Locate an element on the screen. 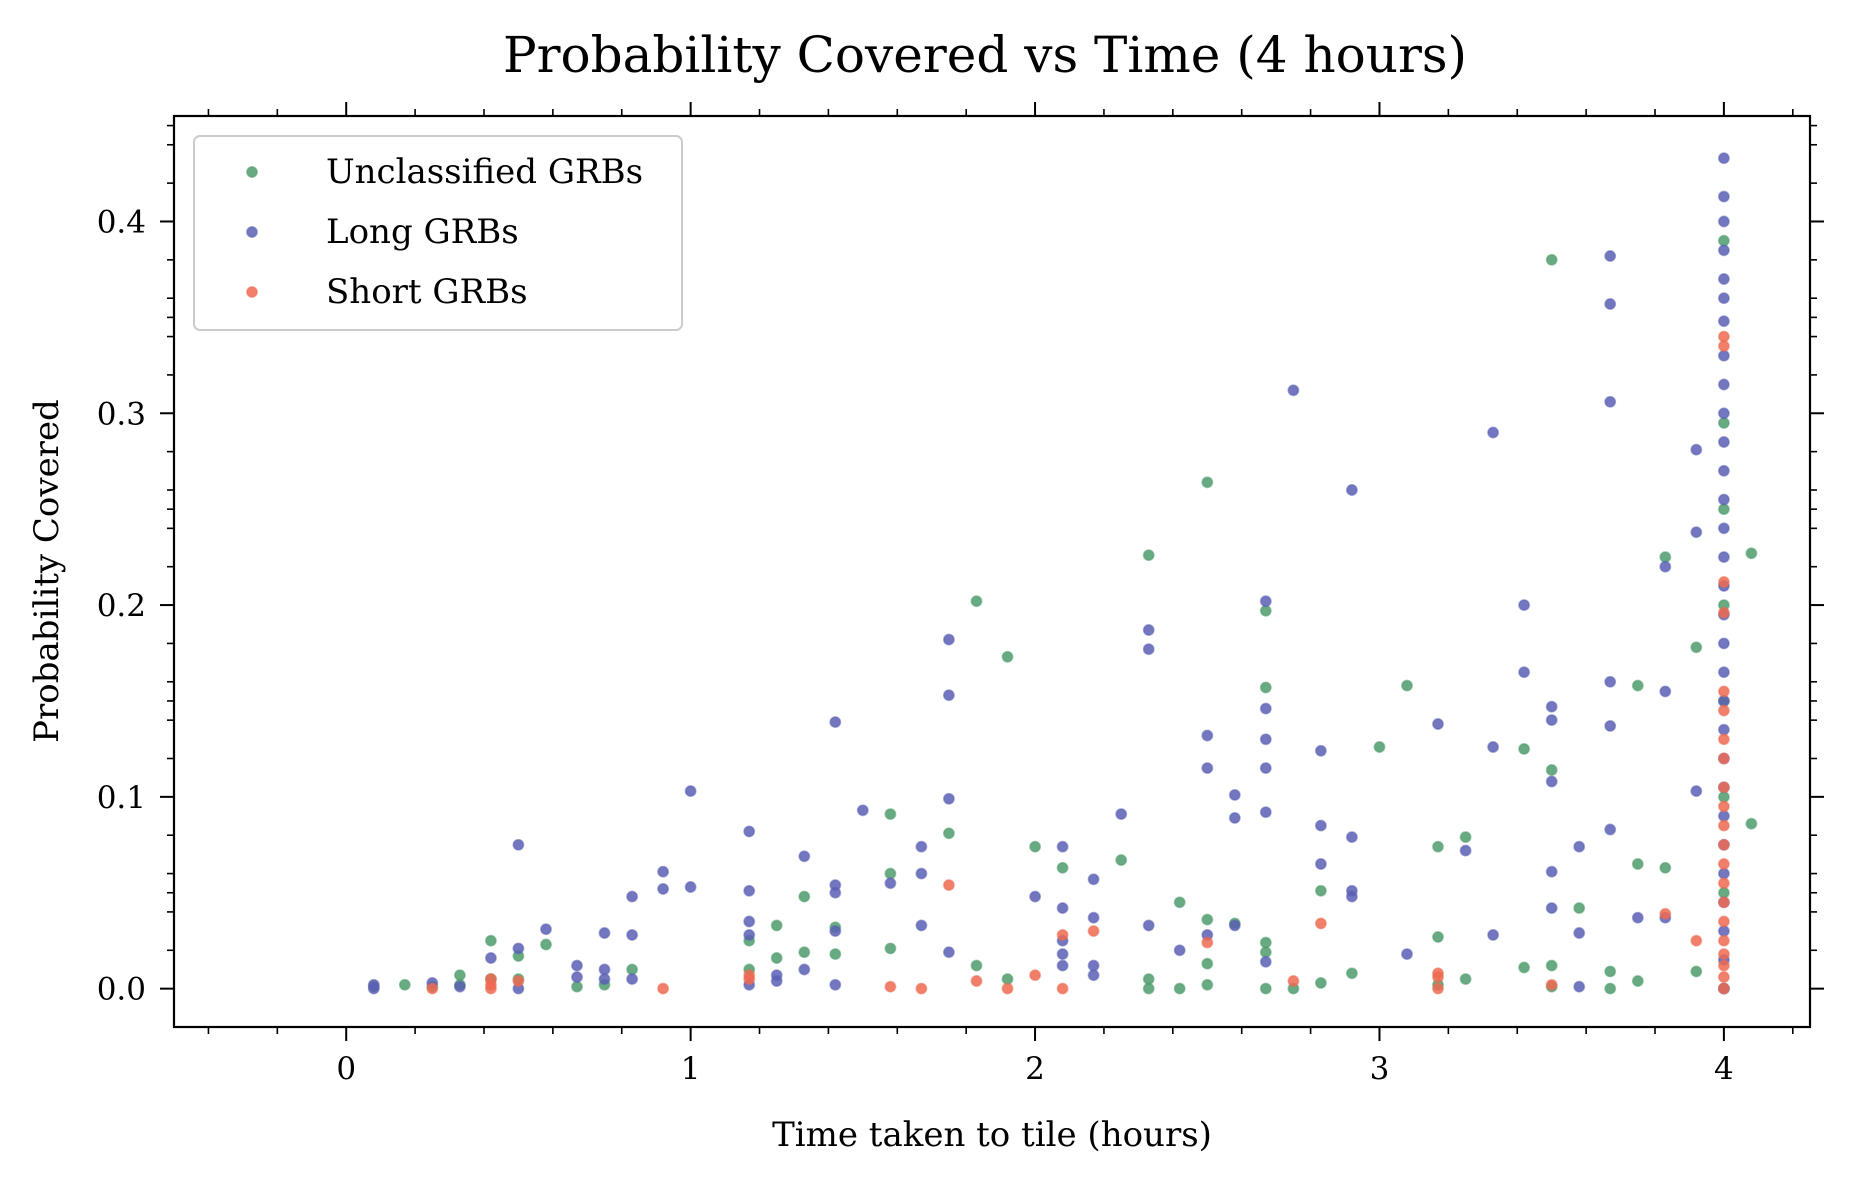  legend-label: Long GRBs is located at coordinates (422, 232).